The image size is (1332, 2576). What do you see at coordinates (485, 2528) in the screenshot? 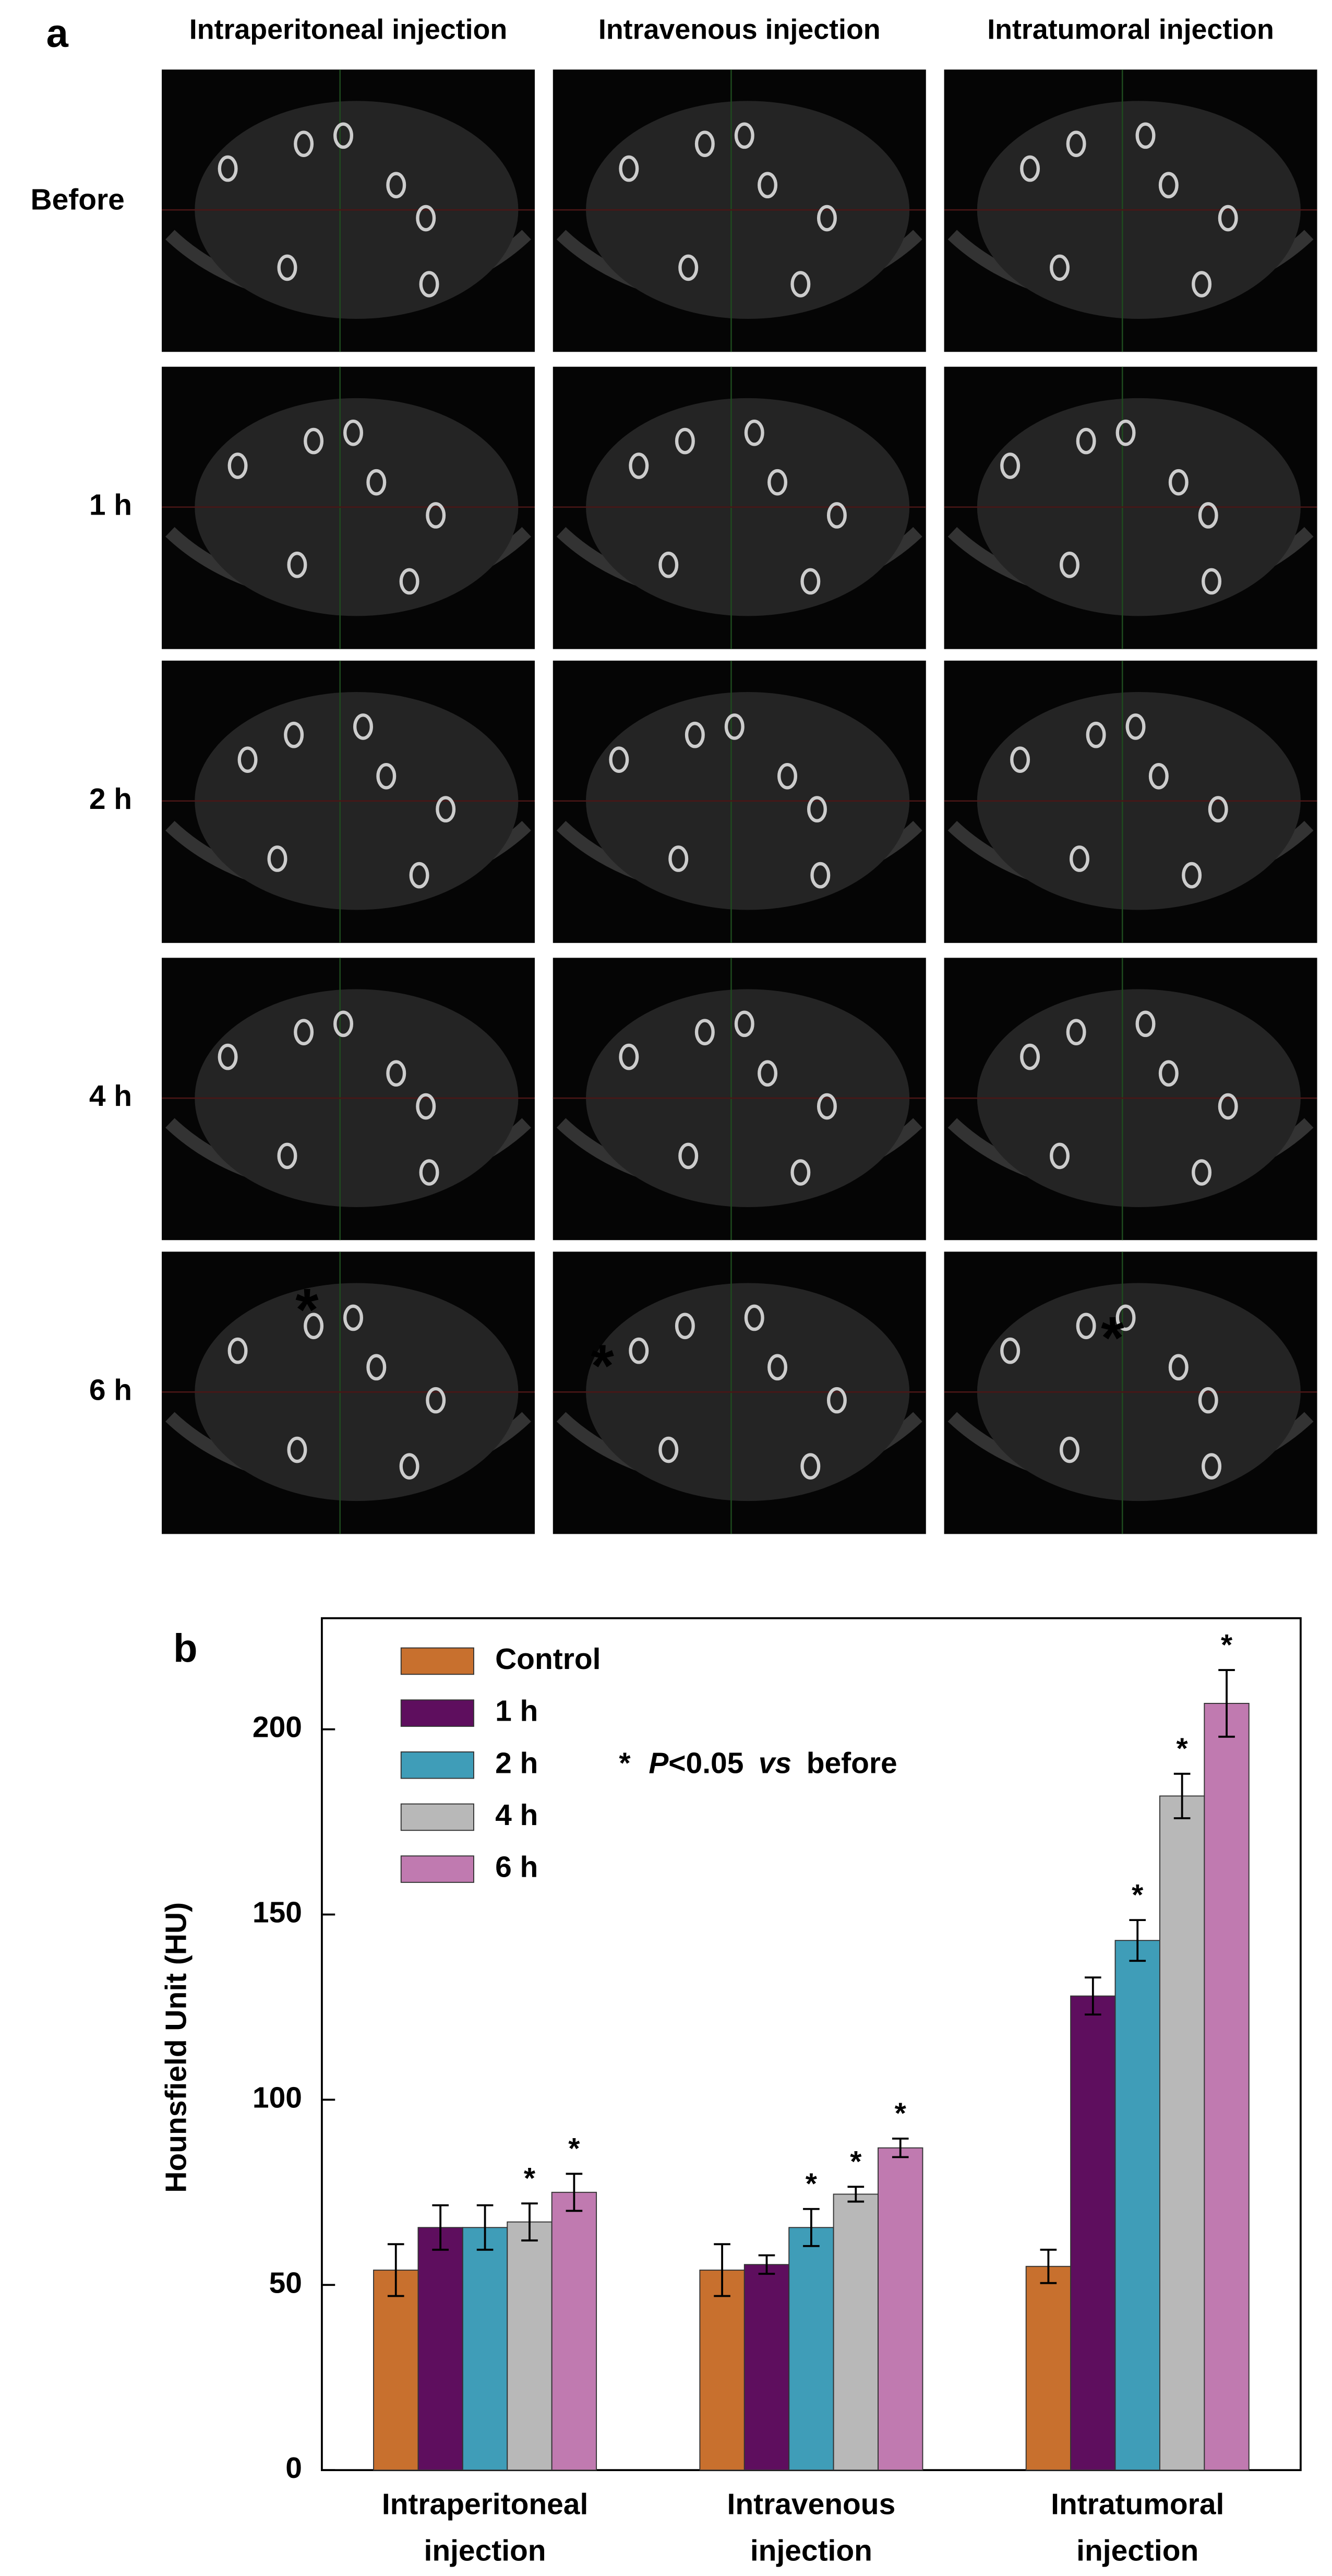
I see `x-tick-label: Intraperitoneal injection` at bounding box center [485, 2528].